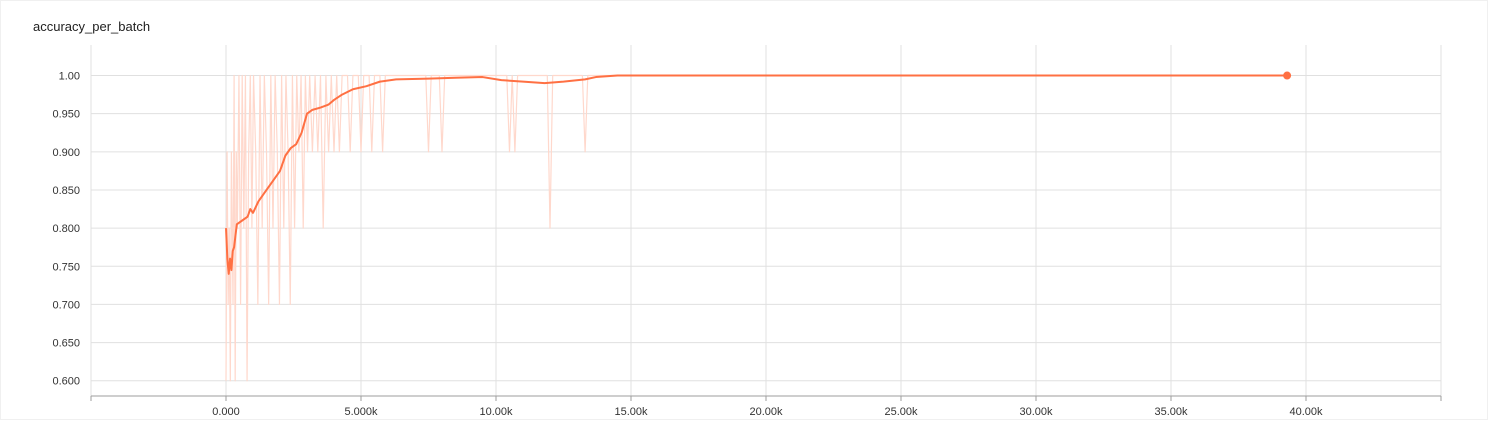 This screenshot has height=421, width=1488. Describe the element at coordinates (1287, 75) in the screenshot. I see `last-point-marker` at that location.